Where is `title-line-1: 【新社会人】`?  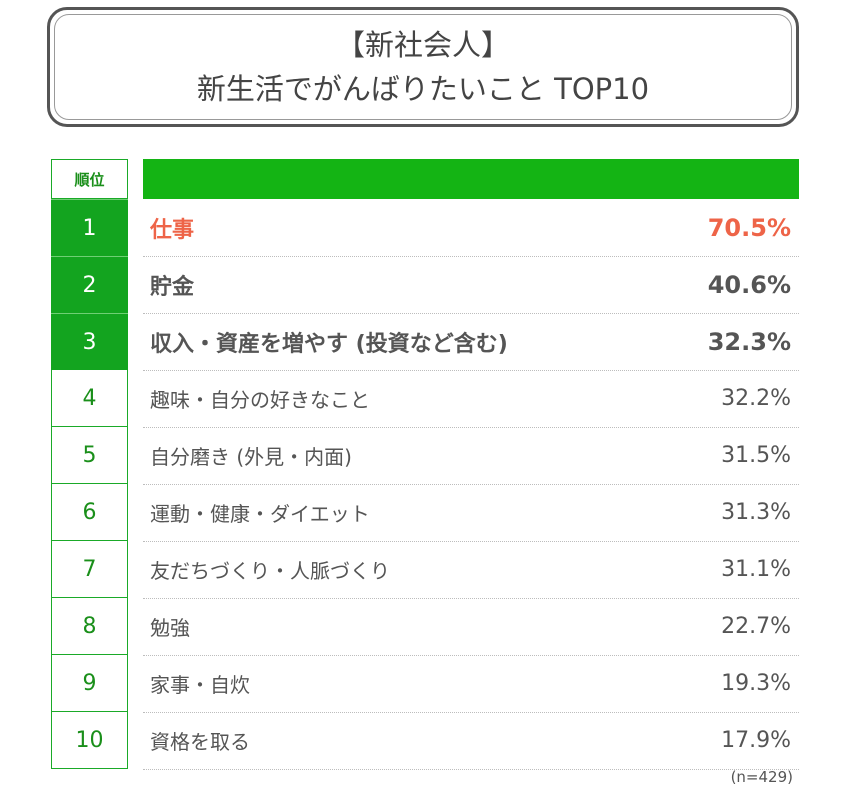
title-line-1: 【新社会人】 is located at coordinates (422, 45).